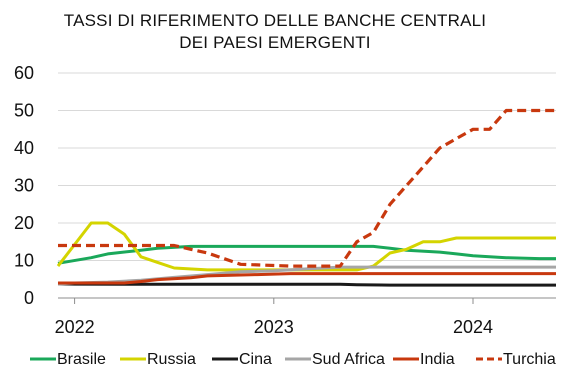 The width and height of the screenshot is (562, 372). What do you see at coordinates (293, 359) in the screenshot?
I see `legend: Brasile Russia Cina Sud Africa India Turchia` at bounding box center [293, 359].